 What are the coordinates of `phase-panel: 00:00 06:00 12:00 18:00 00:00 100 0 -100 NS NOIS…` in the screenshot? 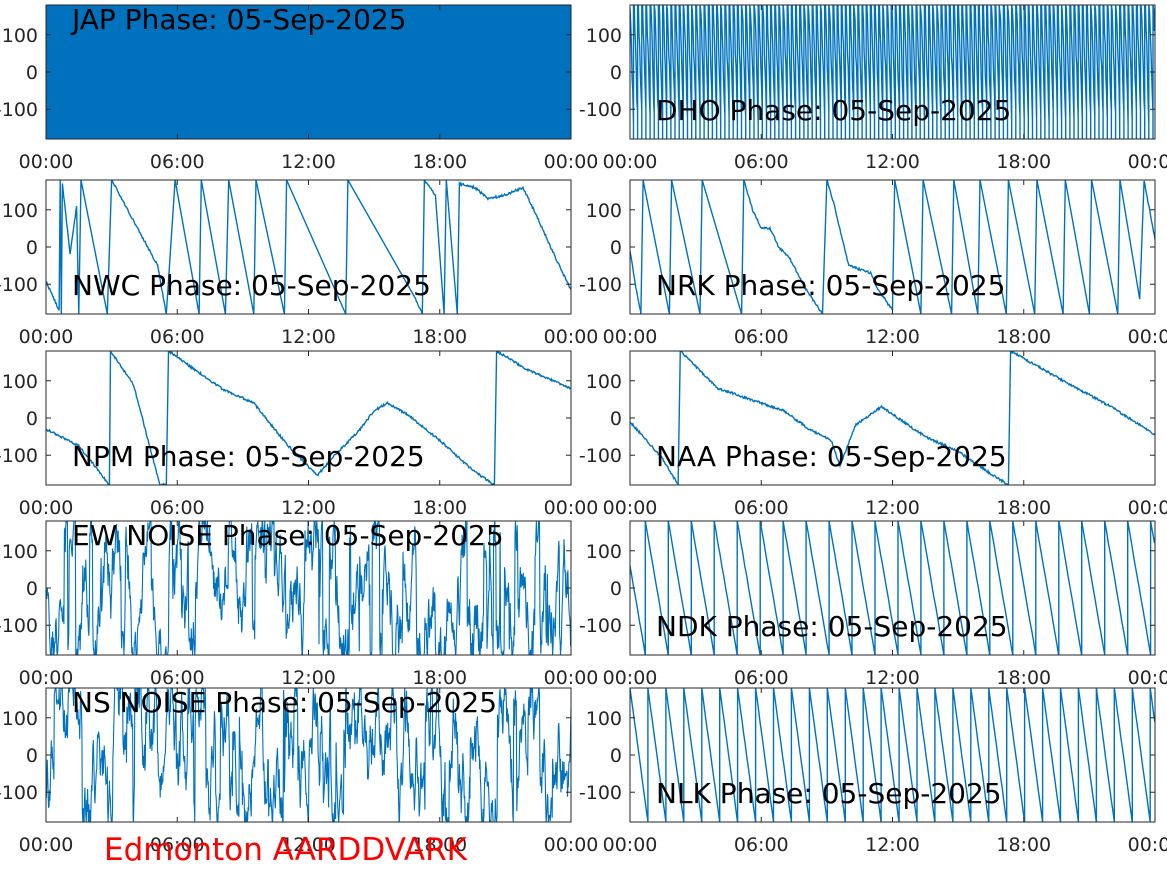 It's located at (299, 771).